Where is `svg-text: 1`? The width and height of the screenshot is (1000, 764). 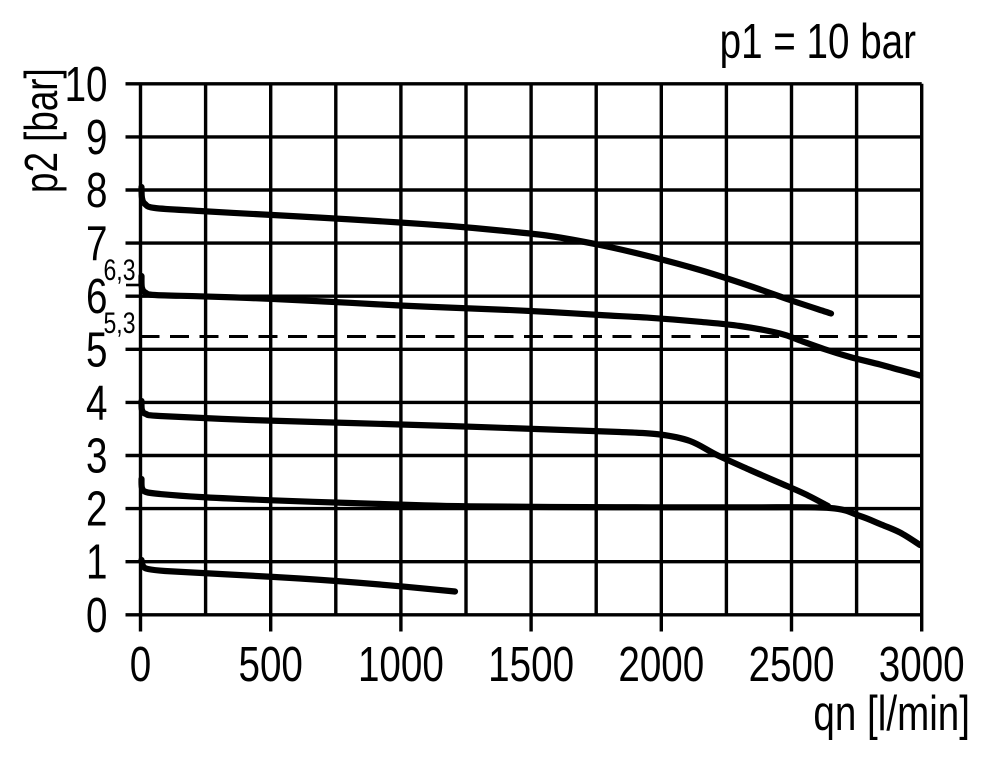
svg-text: 1 is located at coordinates (96, 562).